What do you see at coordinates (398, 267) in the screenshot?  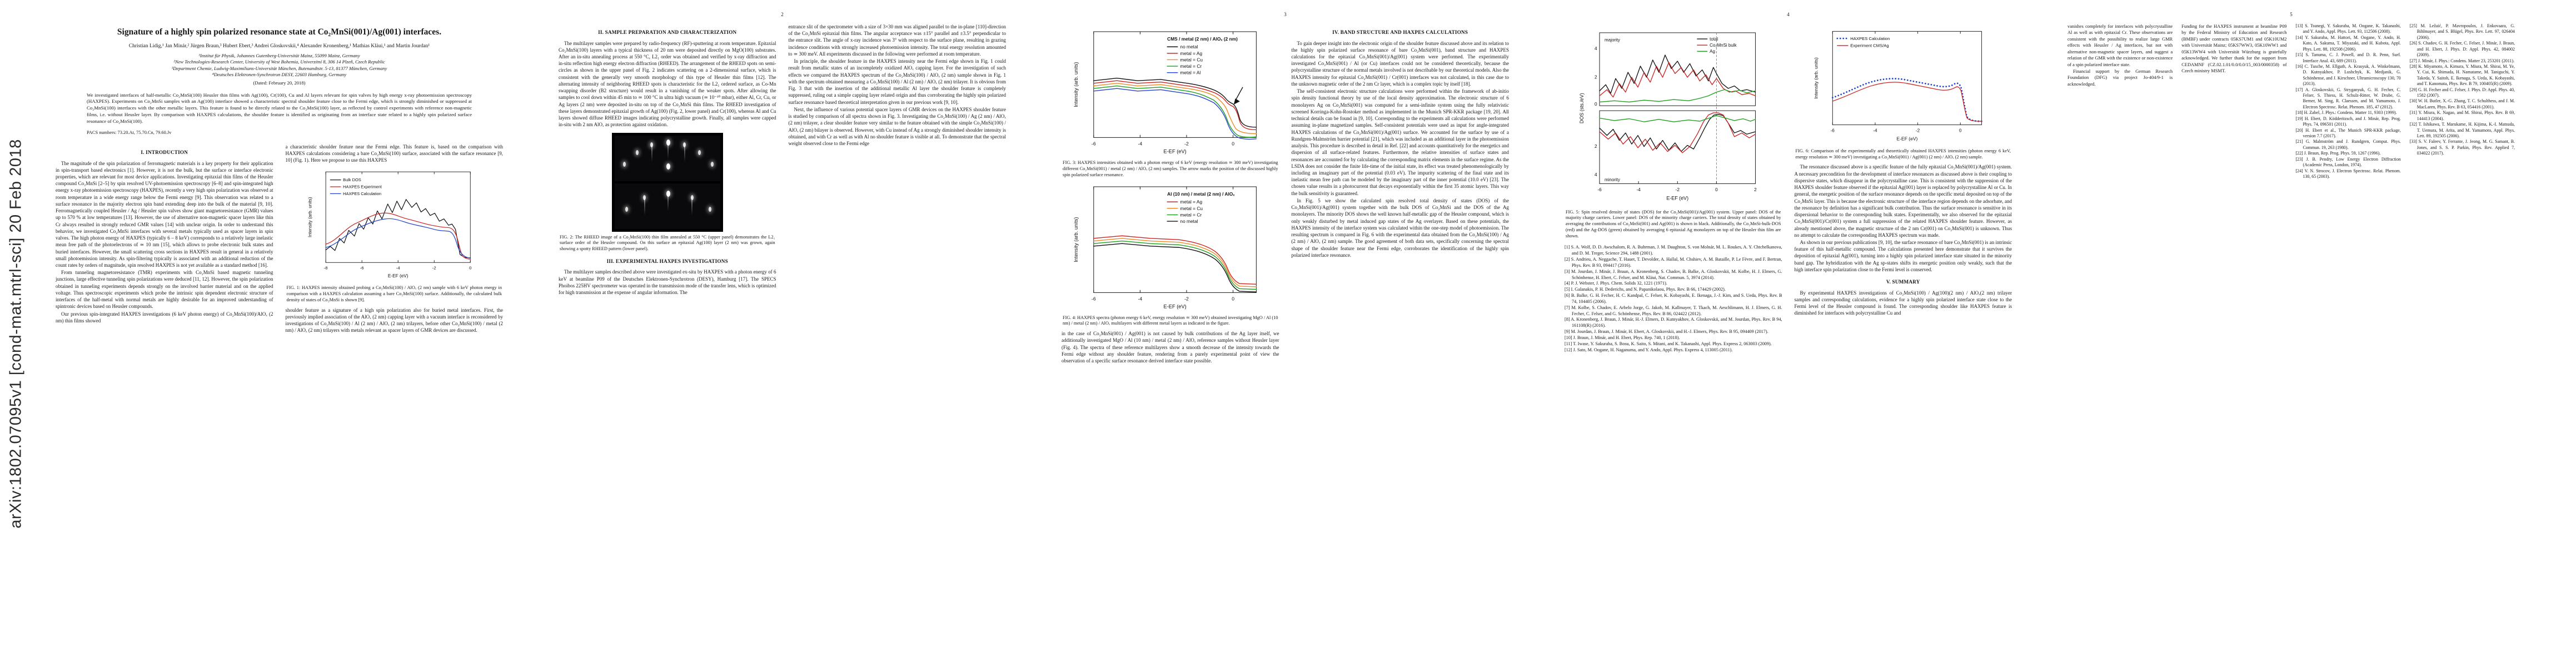 I see `fig1-x-tick: -4` at bounding box center [398, 267].